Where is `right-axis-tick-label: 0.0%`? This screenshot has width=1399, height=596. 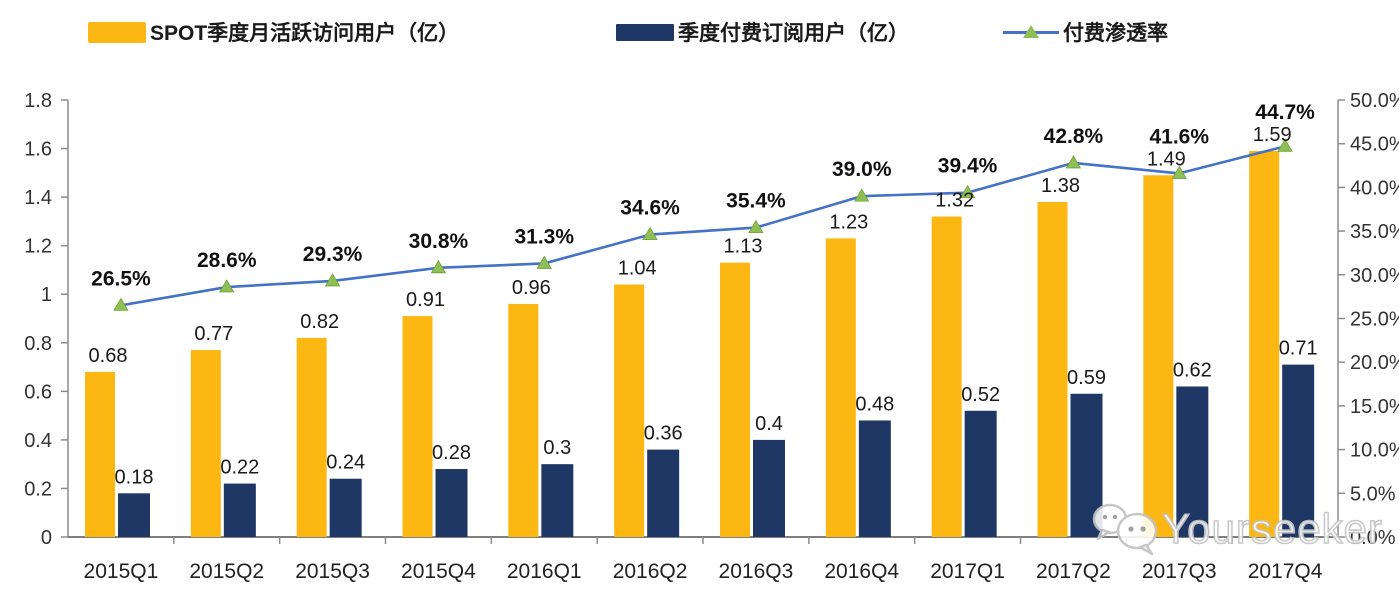 right-axis-tick-label: 0.0% is located at coordinates (1373, 538).